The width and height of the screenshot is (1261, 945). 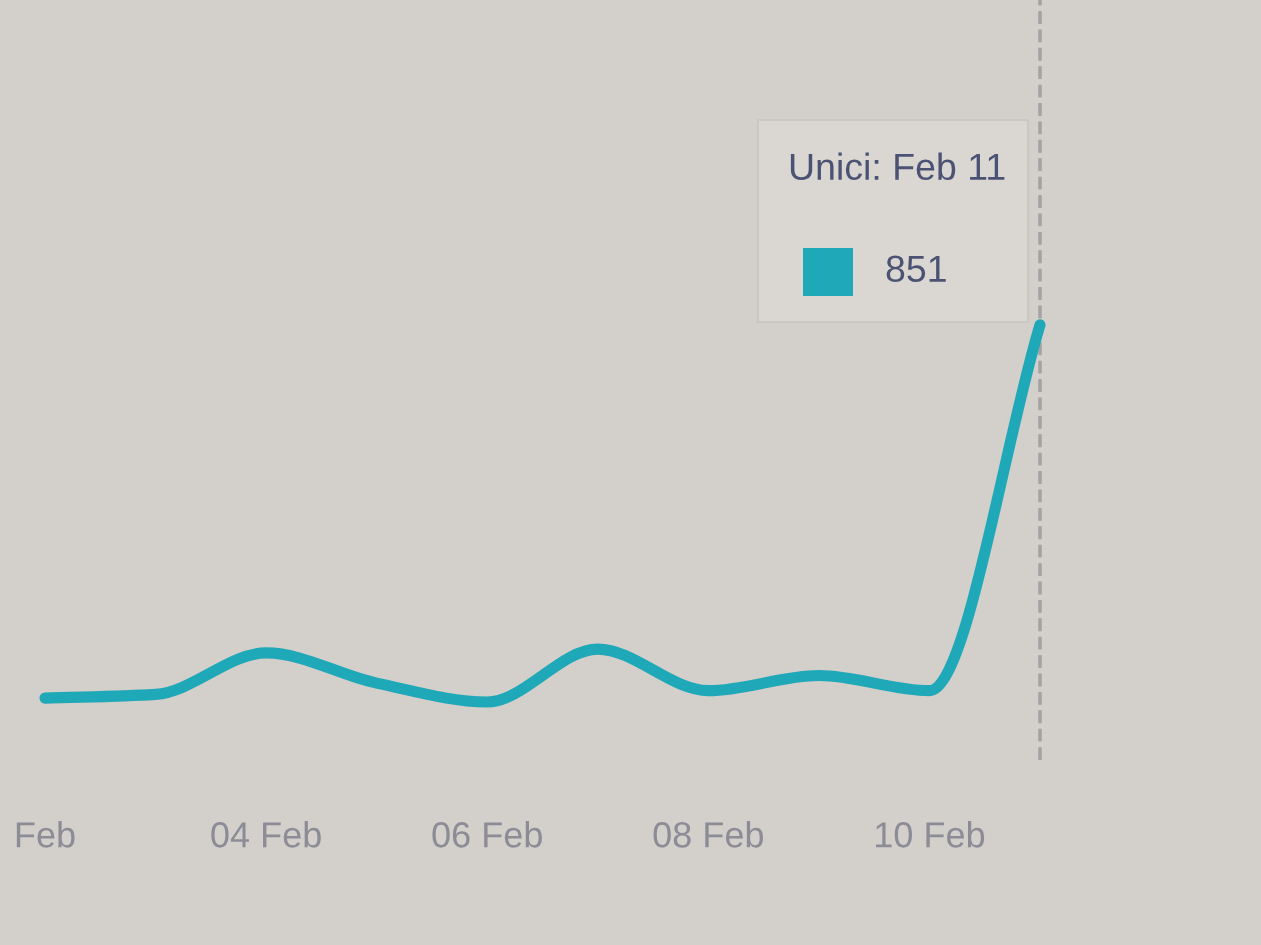 What do you see at coordinates (930, 834) in the screenshot?
I see `x-tick-label: 10 Feb` at bounding box center [930, 834].